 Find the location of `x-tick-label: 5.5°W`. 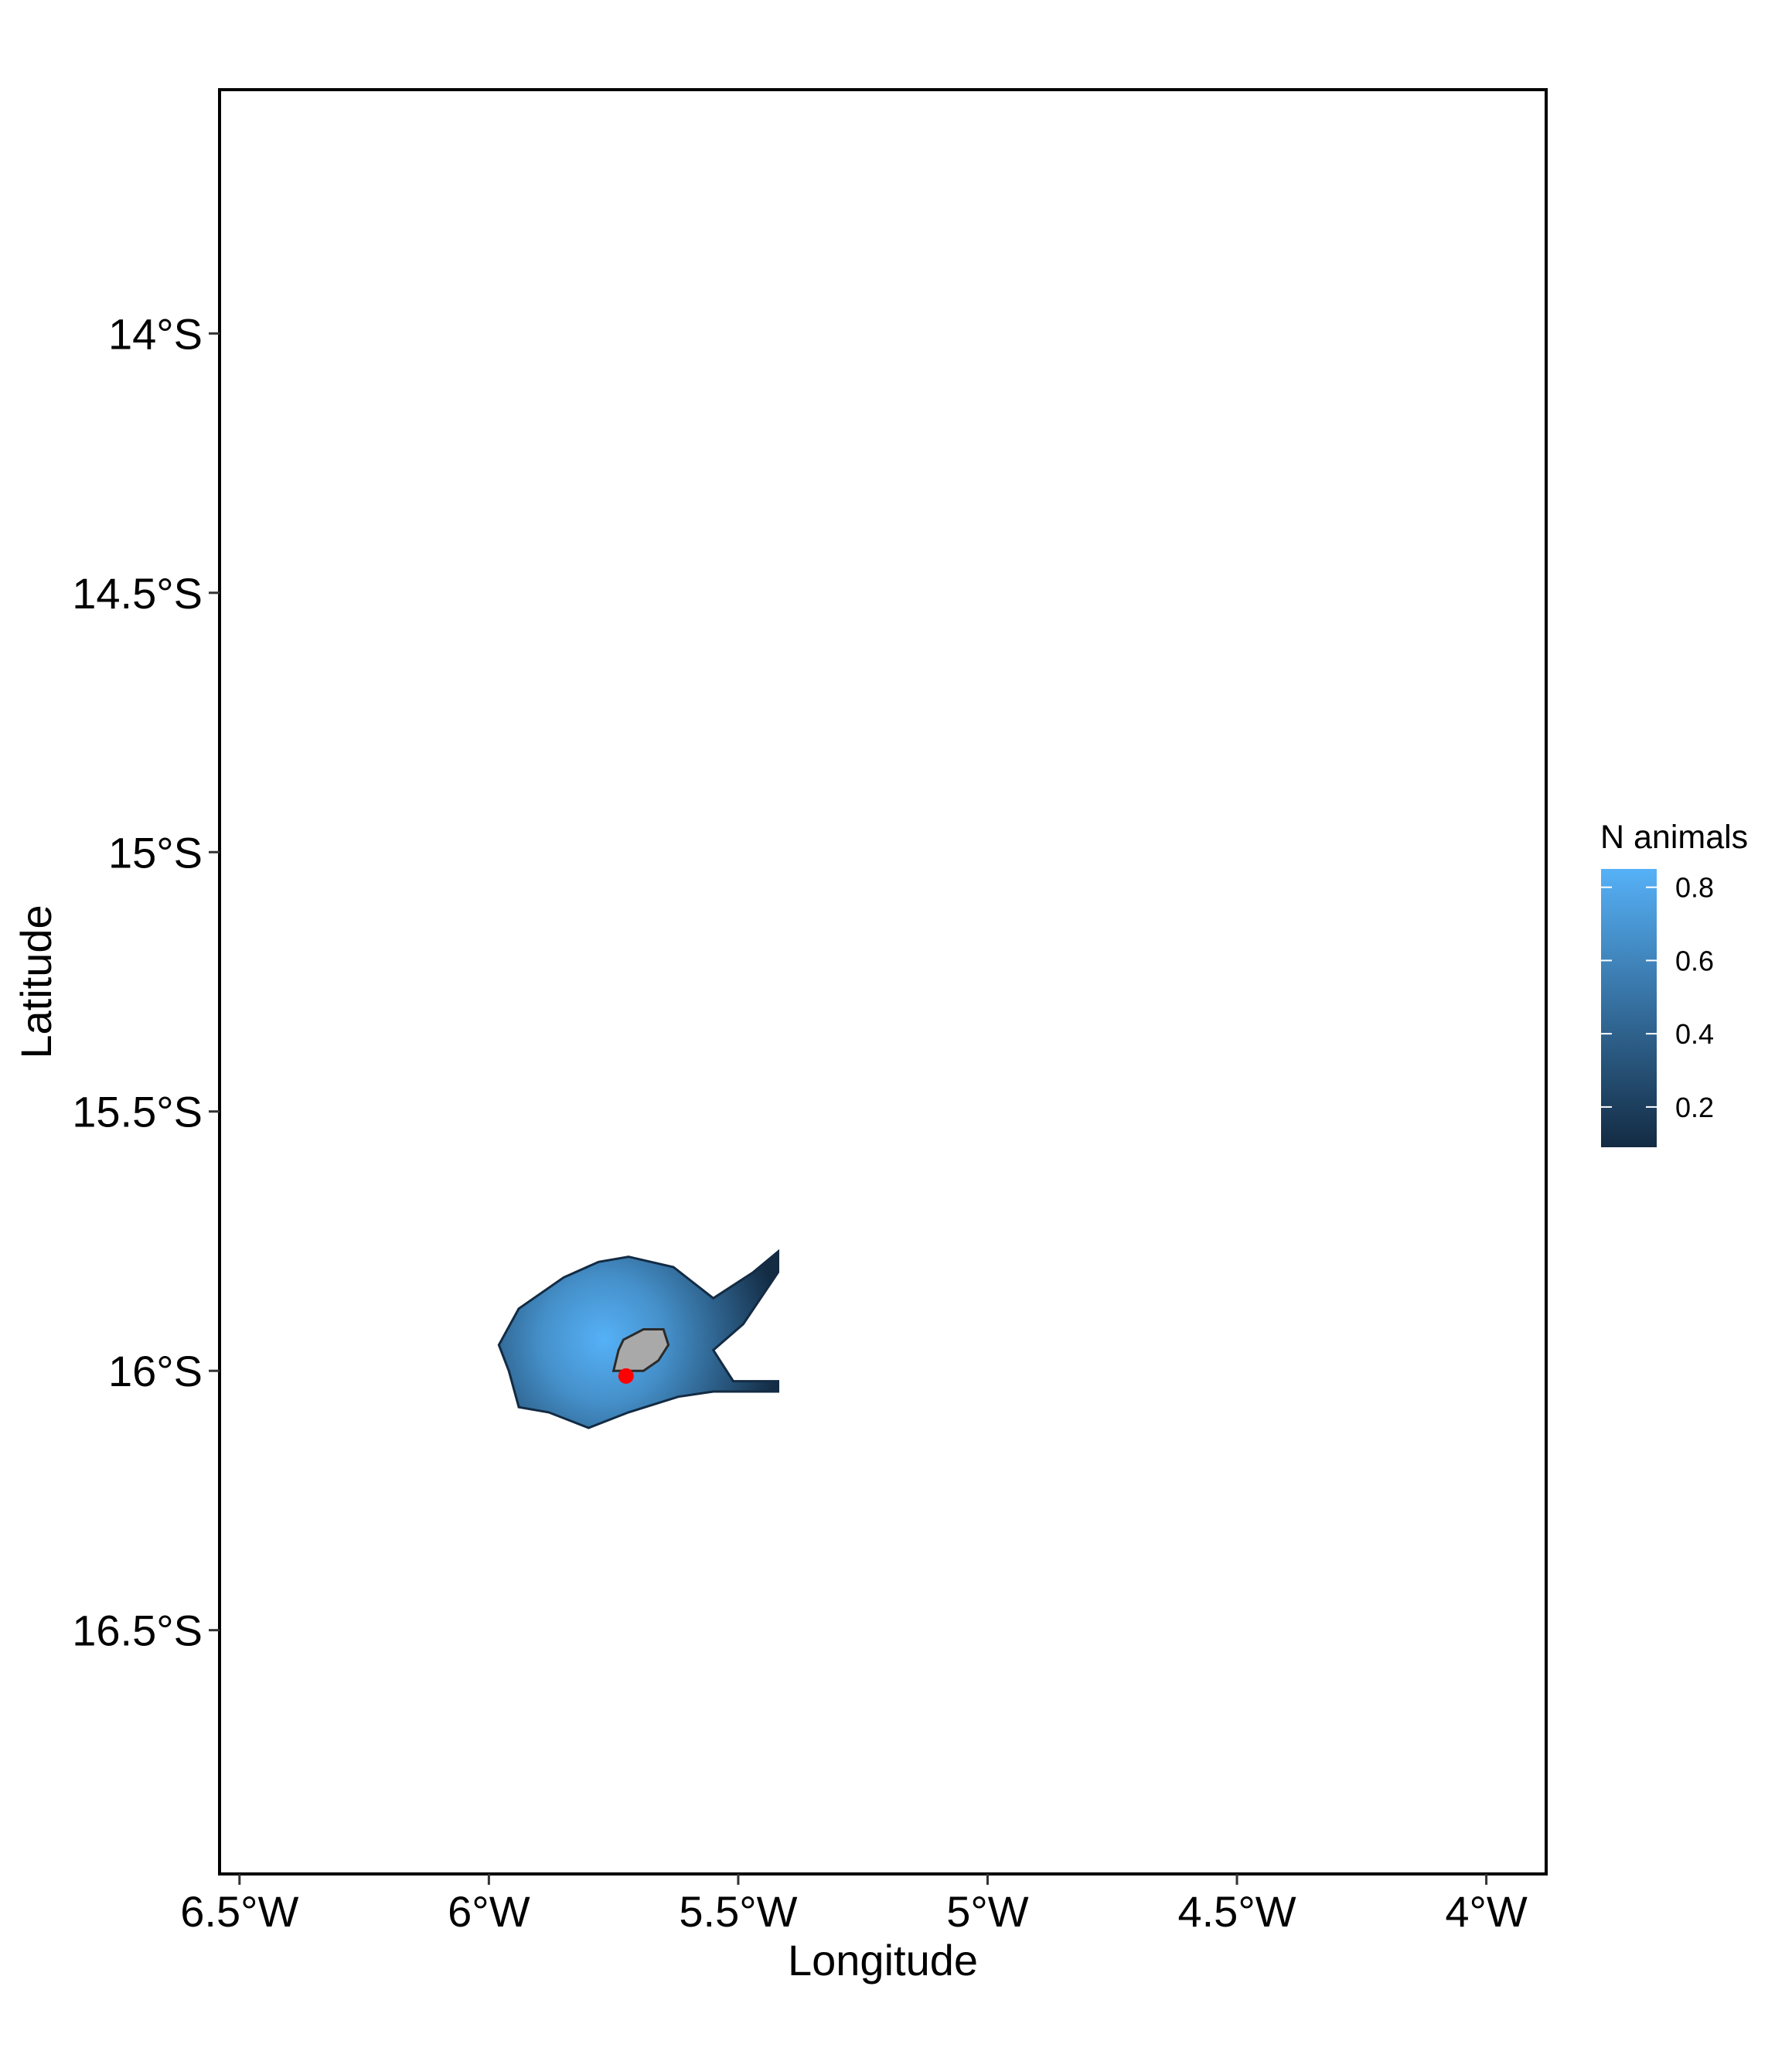

x-tick-label: 5.5°W is located at coordinates (738, 1912).